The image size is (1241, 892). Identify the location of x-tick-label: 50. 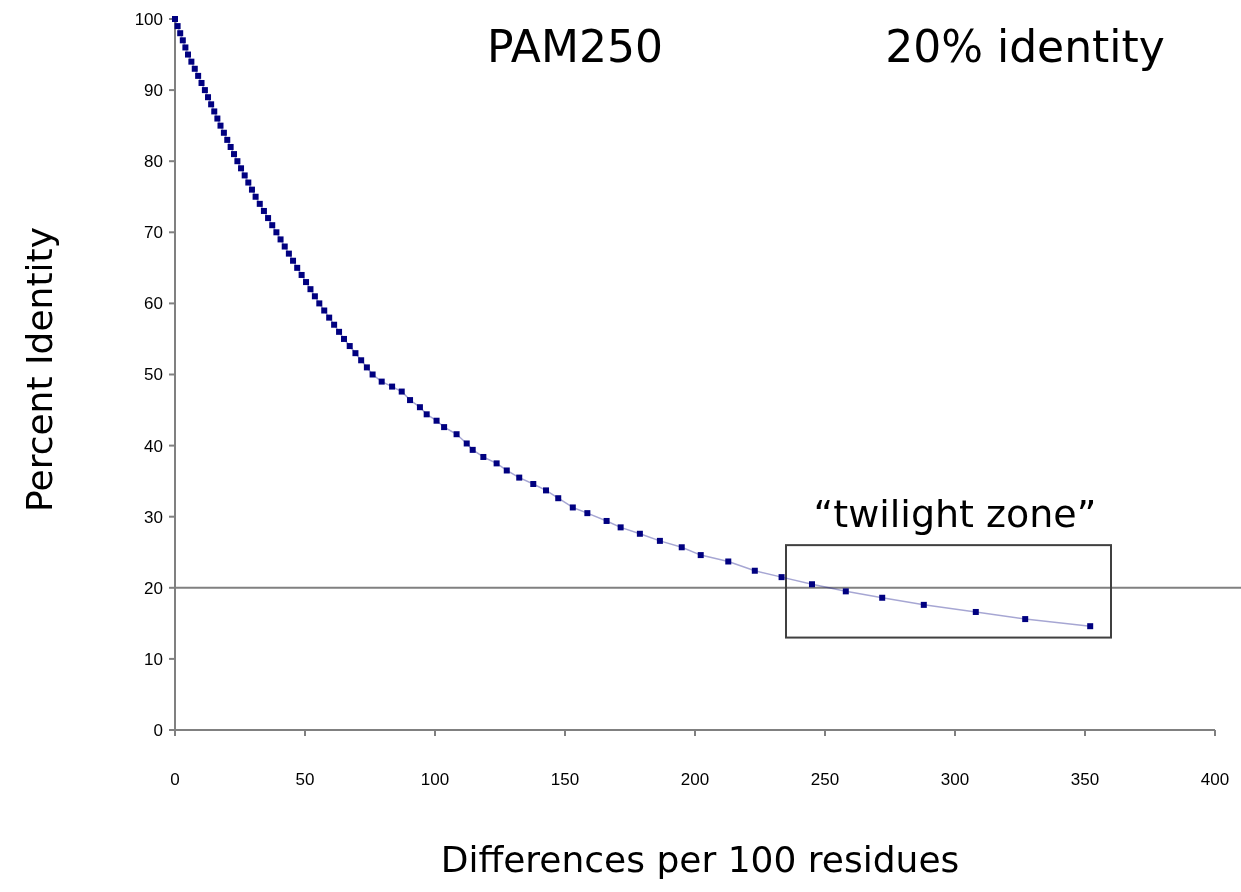
(305, 779).